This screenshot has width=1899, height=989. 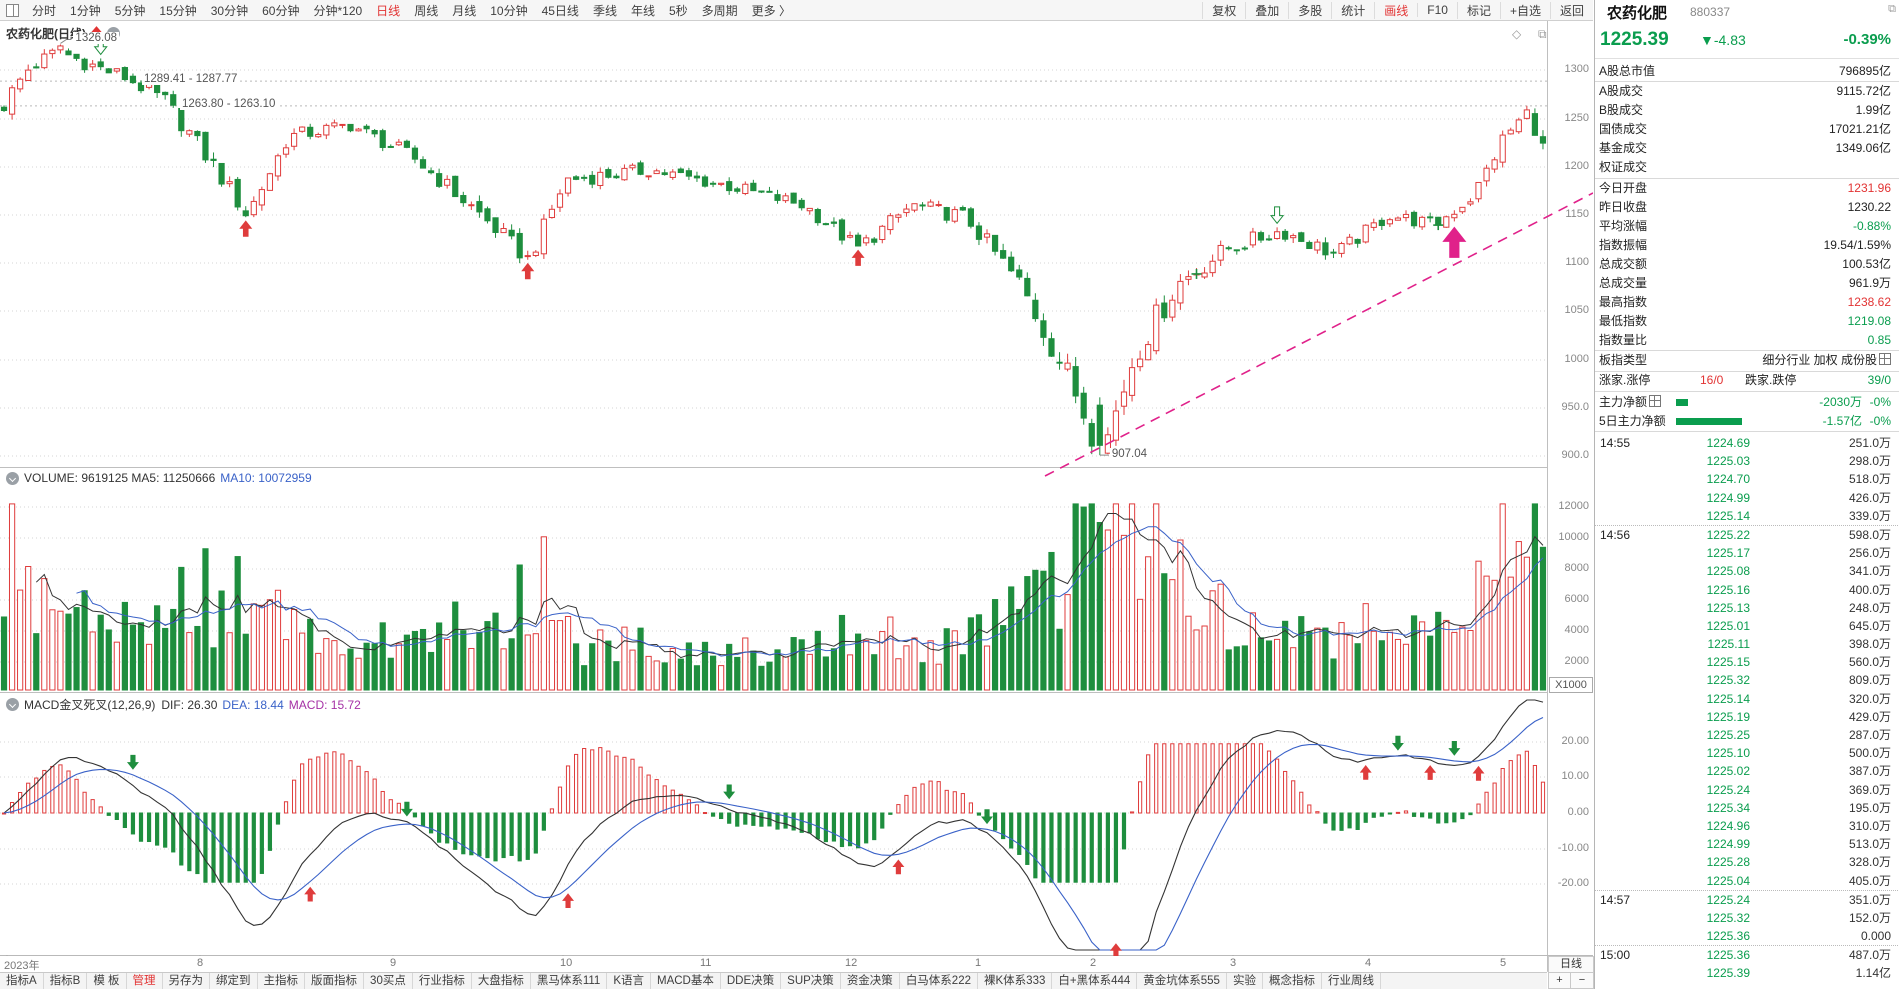 What do you see at coordinates (1728, 735) in the screenshot?
I see `tick-price: 1225.25` at bounding box center [1728, 735].